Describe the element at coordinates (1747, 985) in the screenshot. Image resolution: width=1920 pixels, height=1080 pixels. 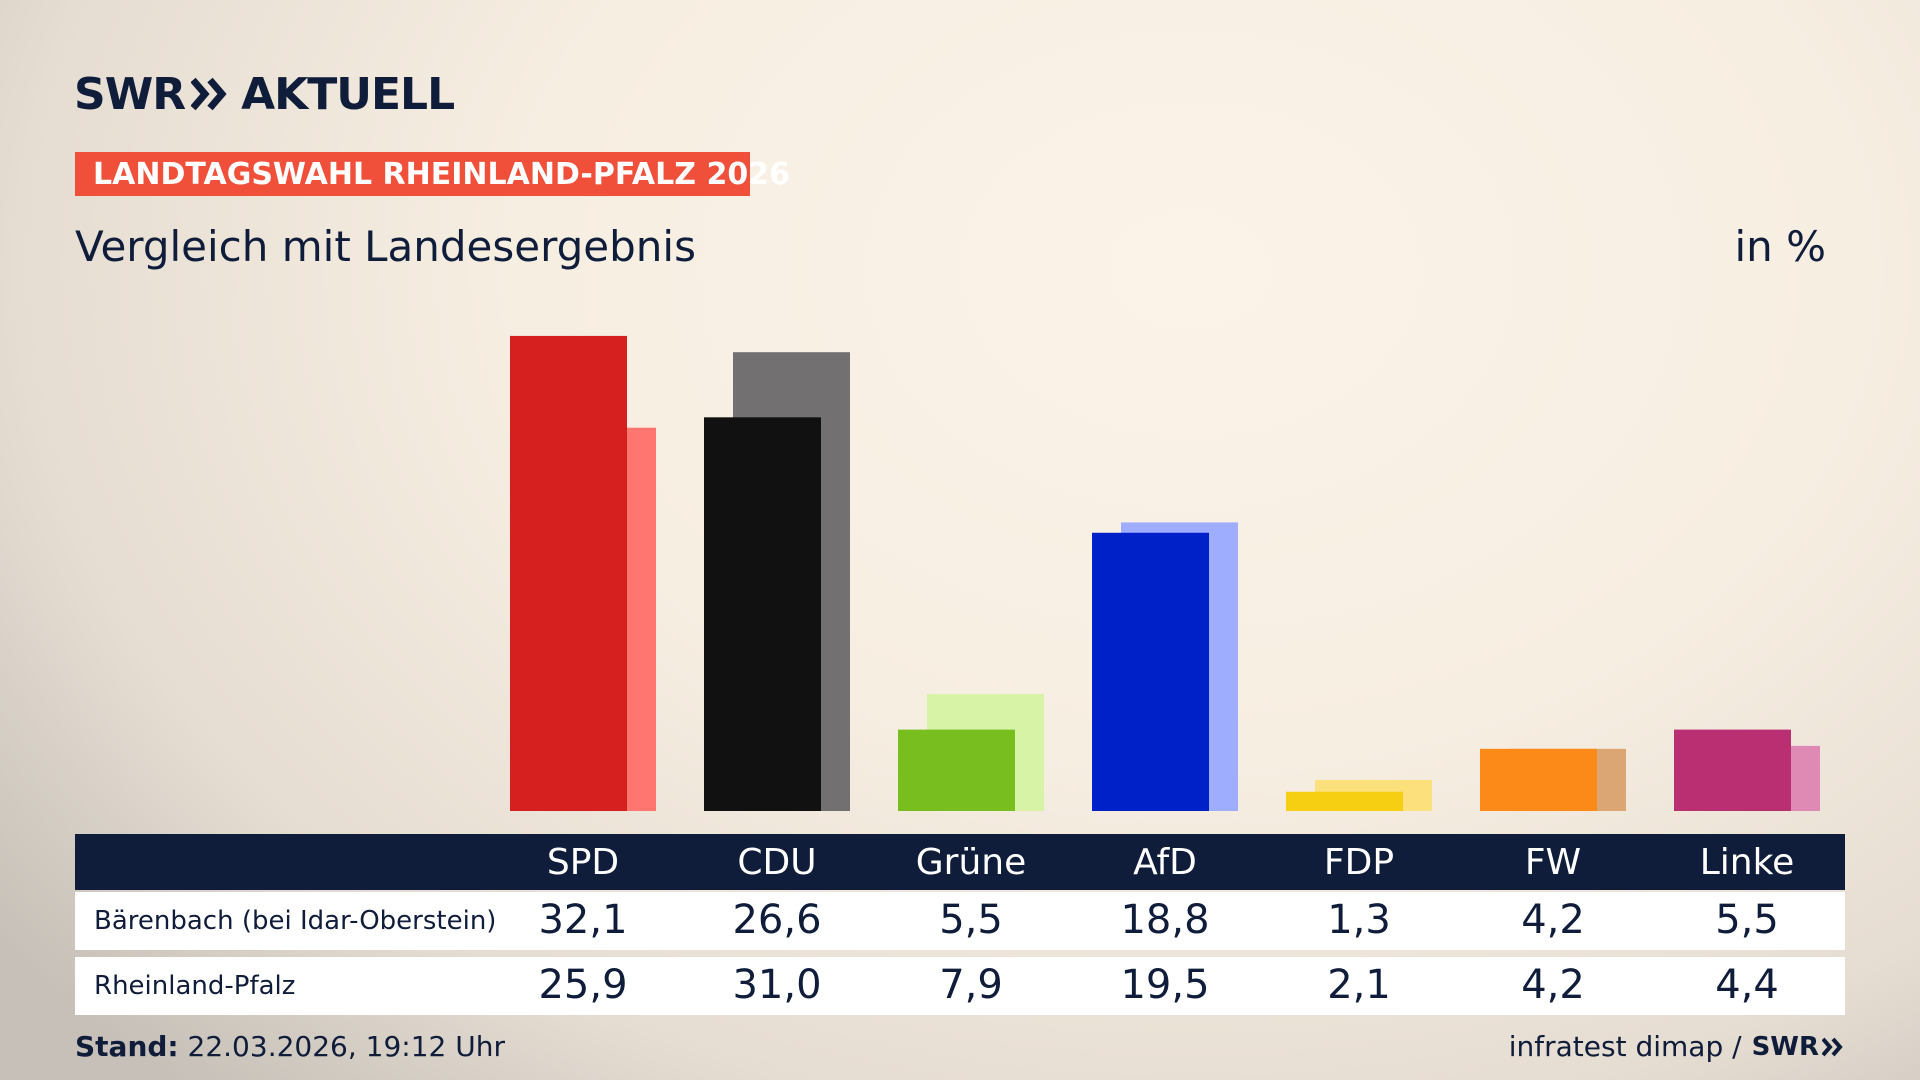
I see `value-cell: 4,4` at that location.